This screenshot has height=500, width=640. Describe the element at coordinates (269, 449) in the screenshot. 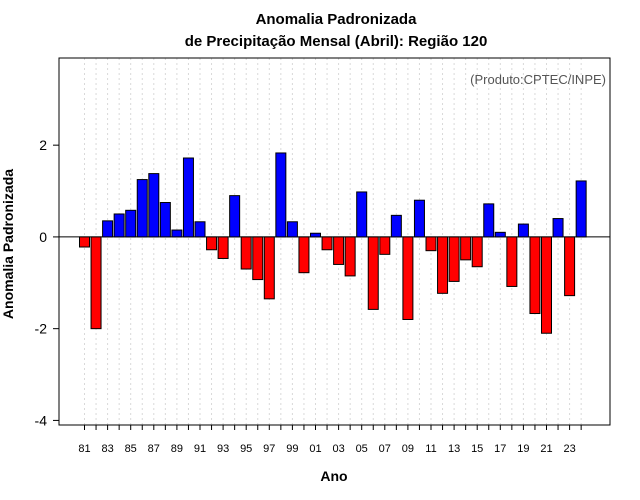

I see `x-tick-label: 97` at that location.